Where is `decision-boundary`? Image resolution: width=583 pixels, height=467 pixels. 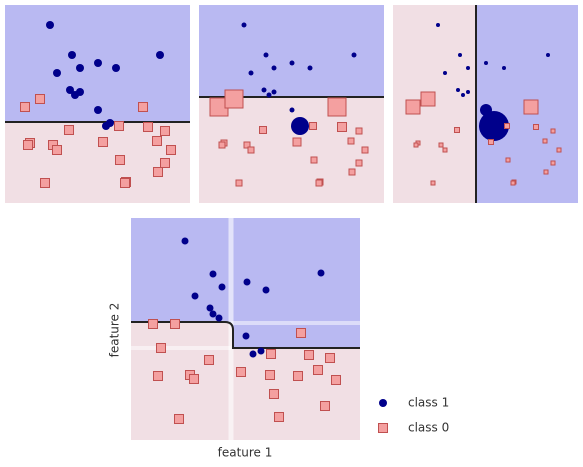
decision-boundary is located at coordinates (245, 335).